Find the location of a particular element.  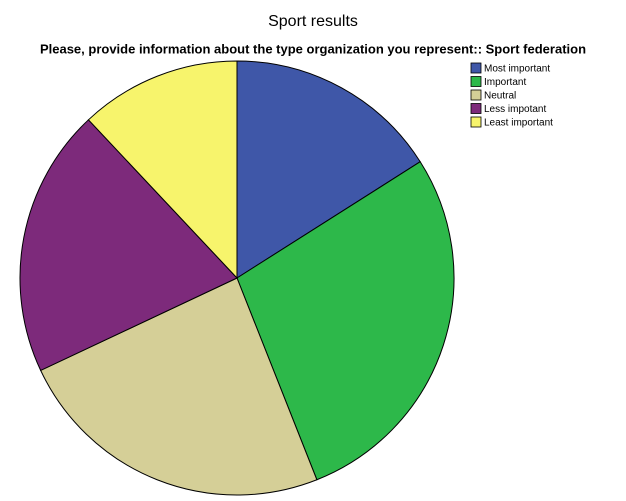

legend-label: Least important is located at coordinates (518, 123).